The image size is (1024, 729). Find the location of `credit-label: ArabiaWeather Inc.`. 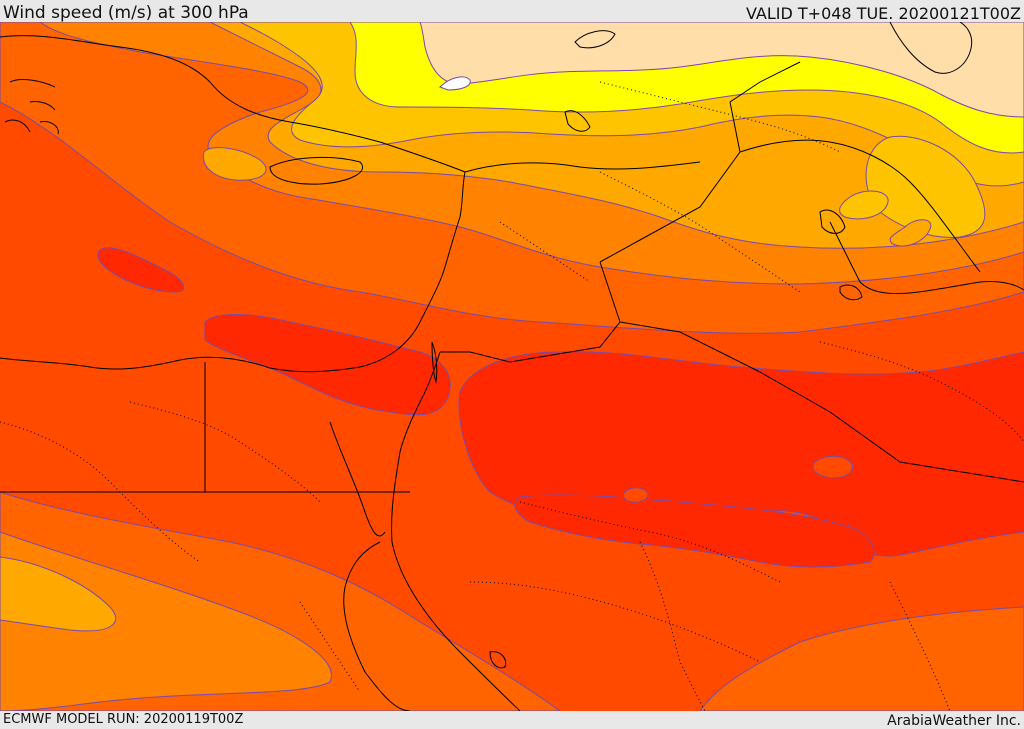

credit-label: ArabiaWeather Inc. is located at coordinates (954, 721).